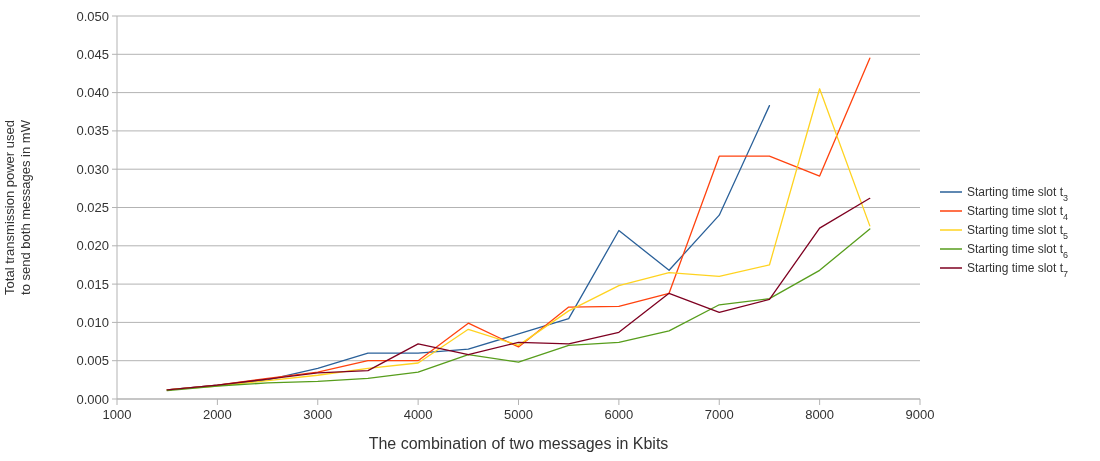  I want to click on legend-label: Starting time slot t$_{5}$, so click(1018, 232).